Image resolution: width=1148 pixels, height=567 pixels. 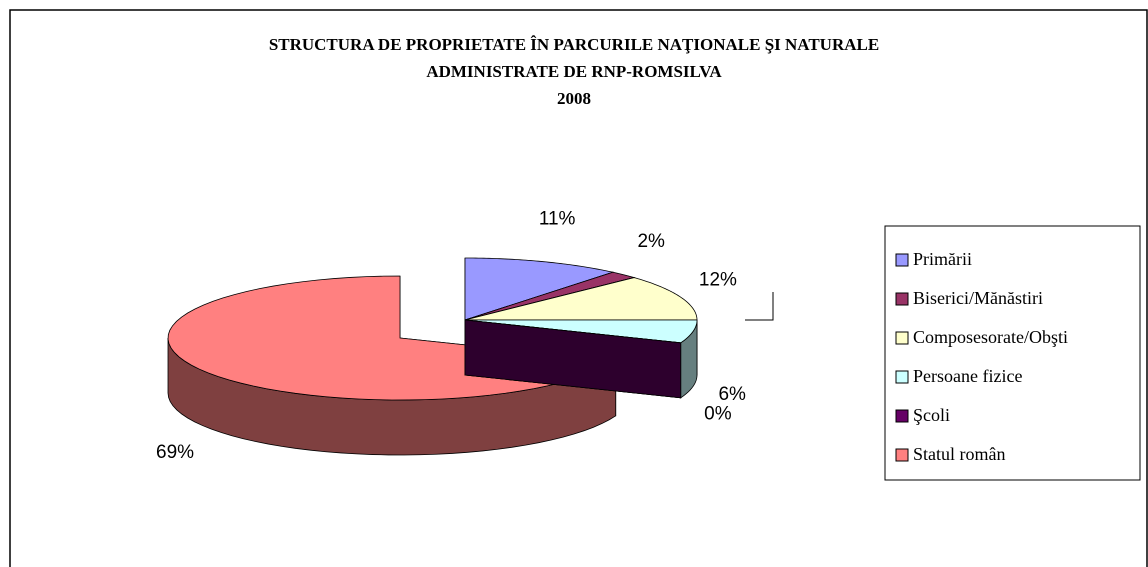 What do you see at coordinates (175, 452) in the screenshot?
I see `data-label: 69%` at bounding box center [175, 452].